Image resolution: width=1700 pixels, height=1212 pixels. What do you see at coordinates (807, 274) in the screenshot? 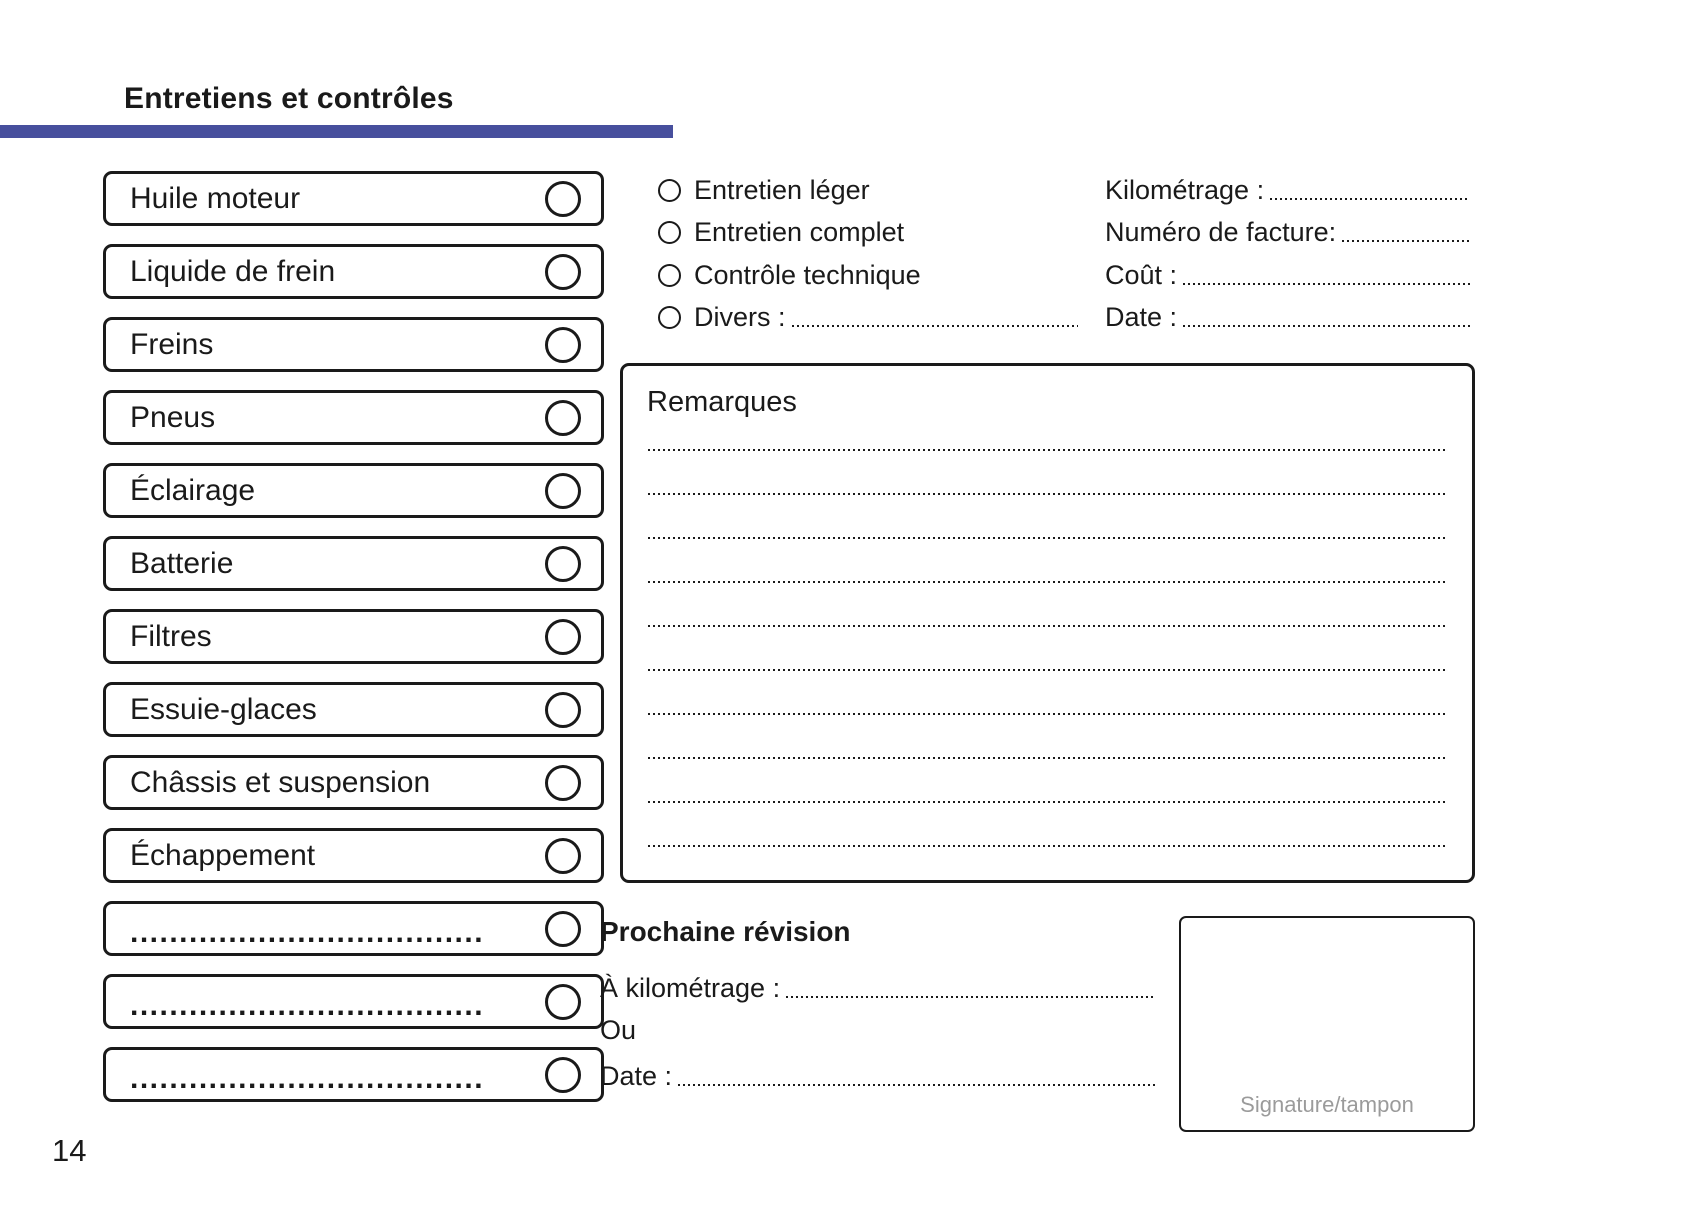
I see `service-type-label: Contrôle technique` at bounding box center [807, 274].